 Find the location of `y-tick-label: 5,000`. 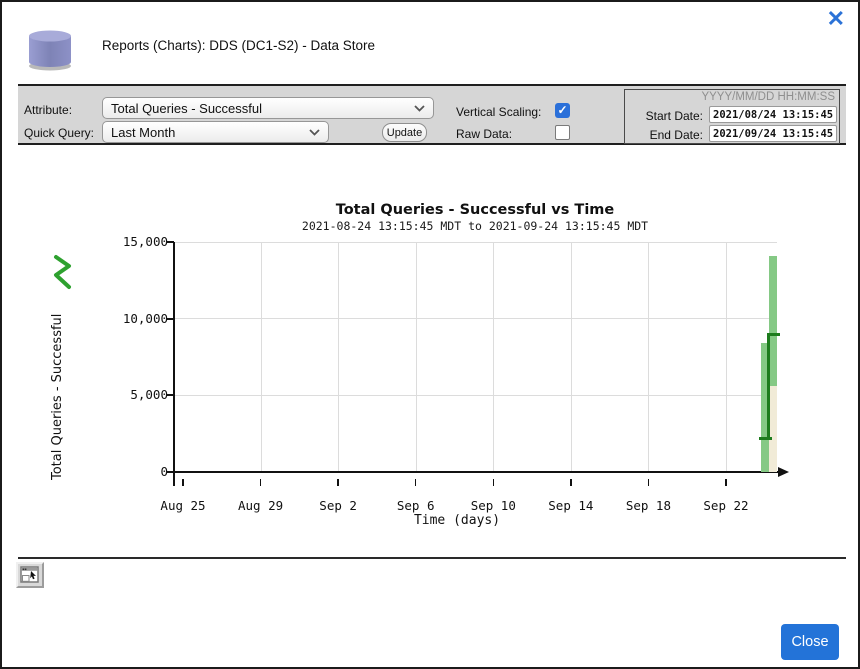

y-tick-label: 5,000 is located at coordinates (149, 395).